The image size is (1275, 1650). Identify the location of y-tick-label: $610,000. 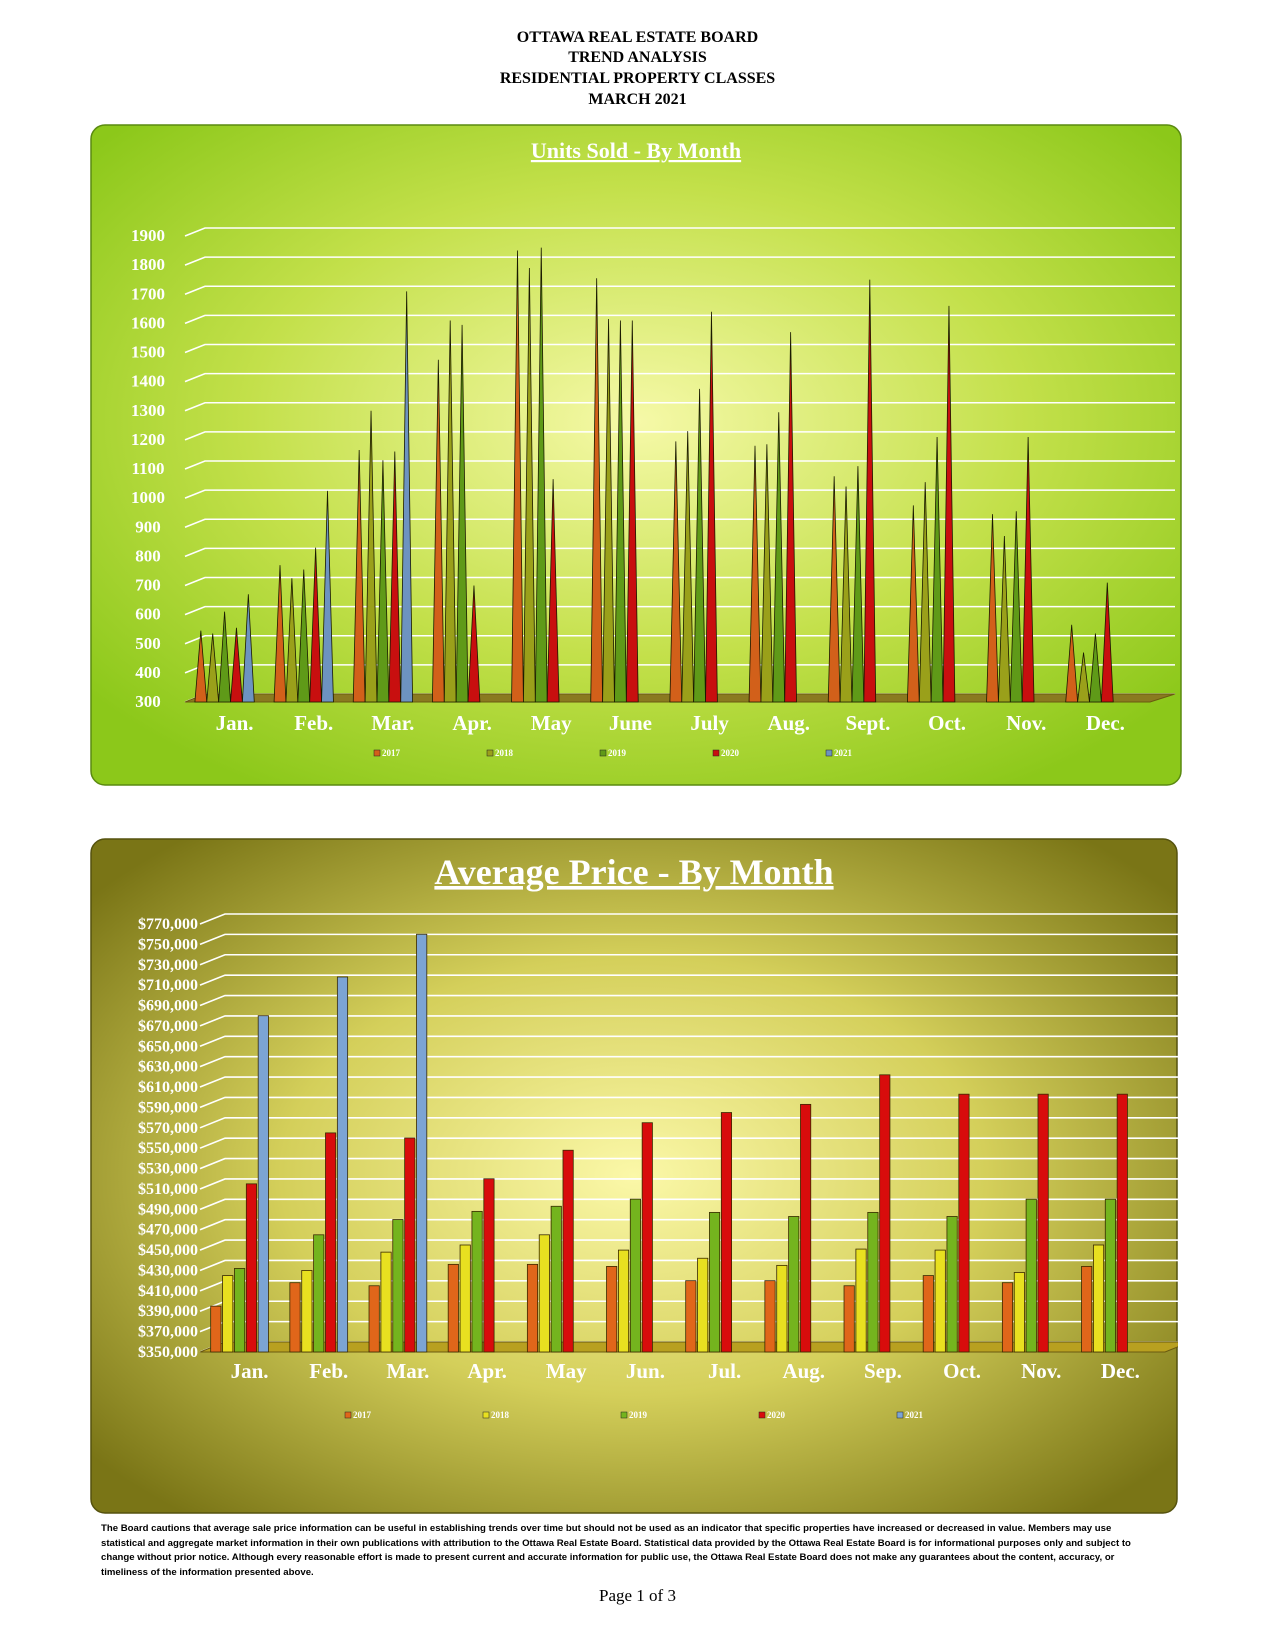
(168, 1087).